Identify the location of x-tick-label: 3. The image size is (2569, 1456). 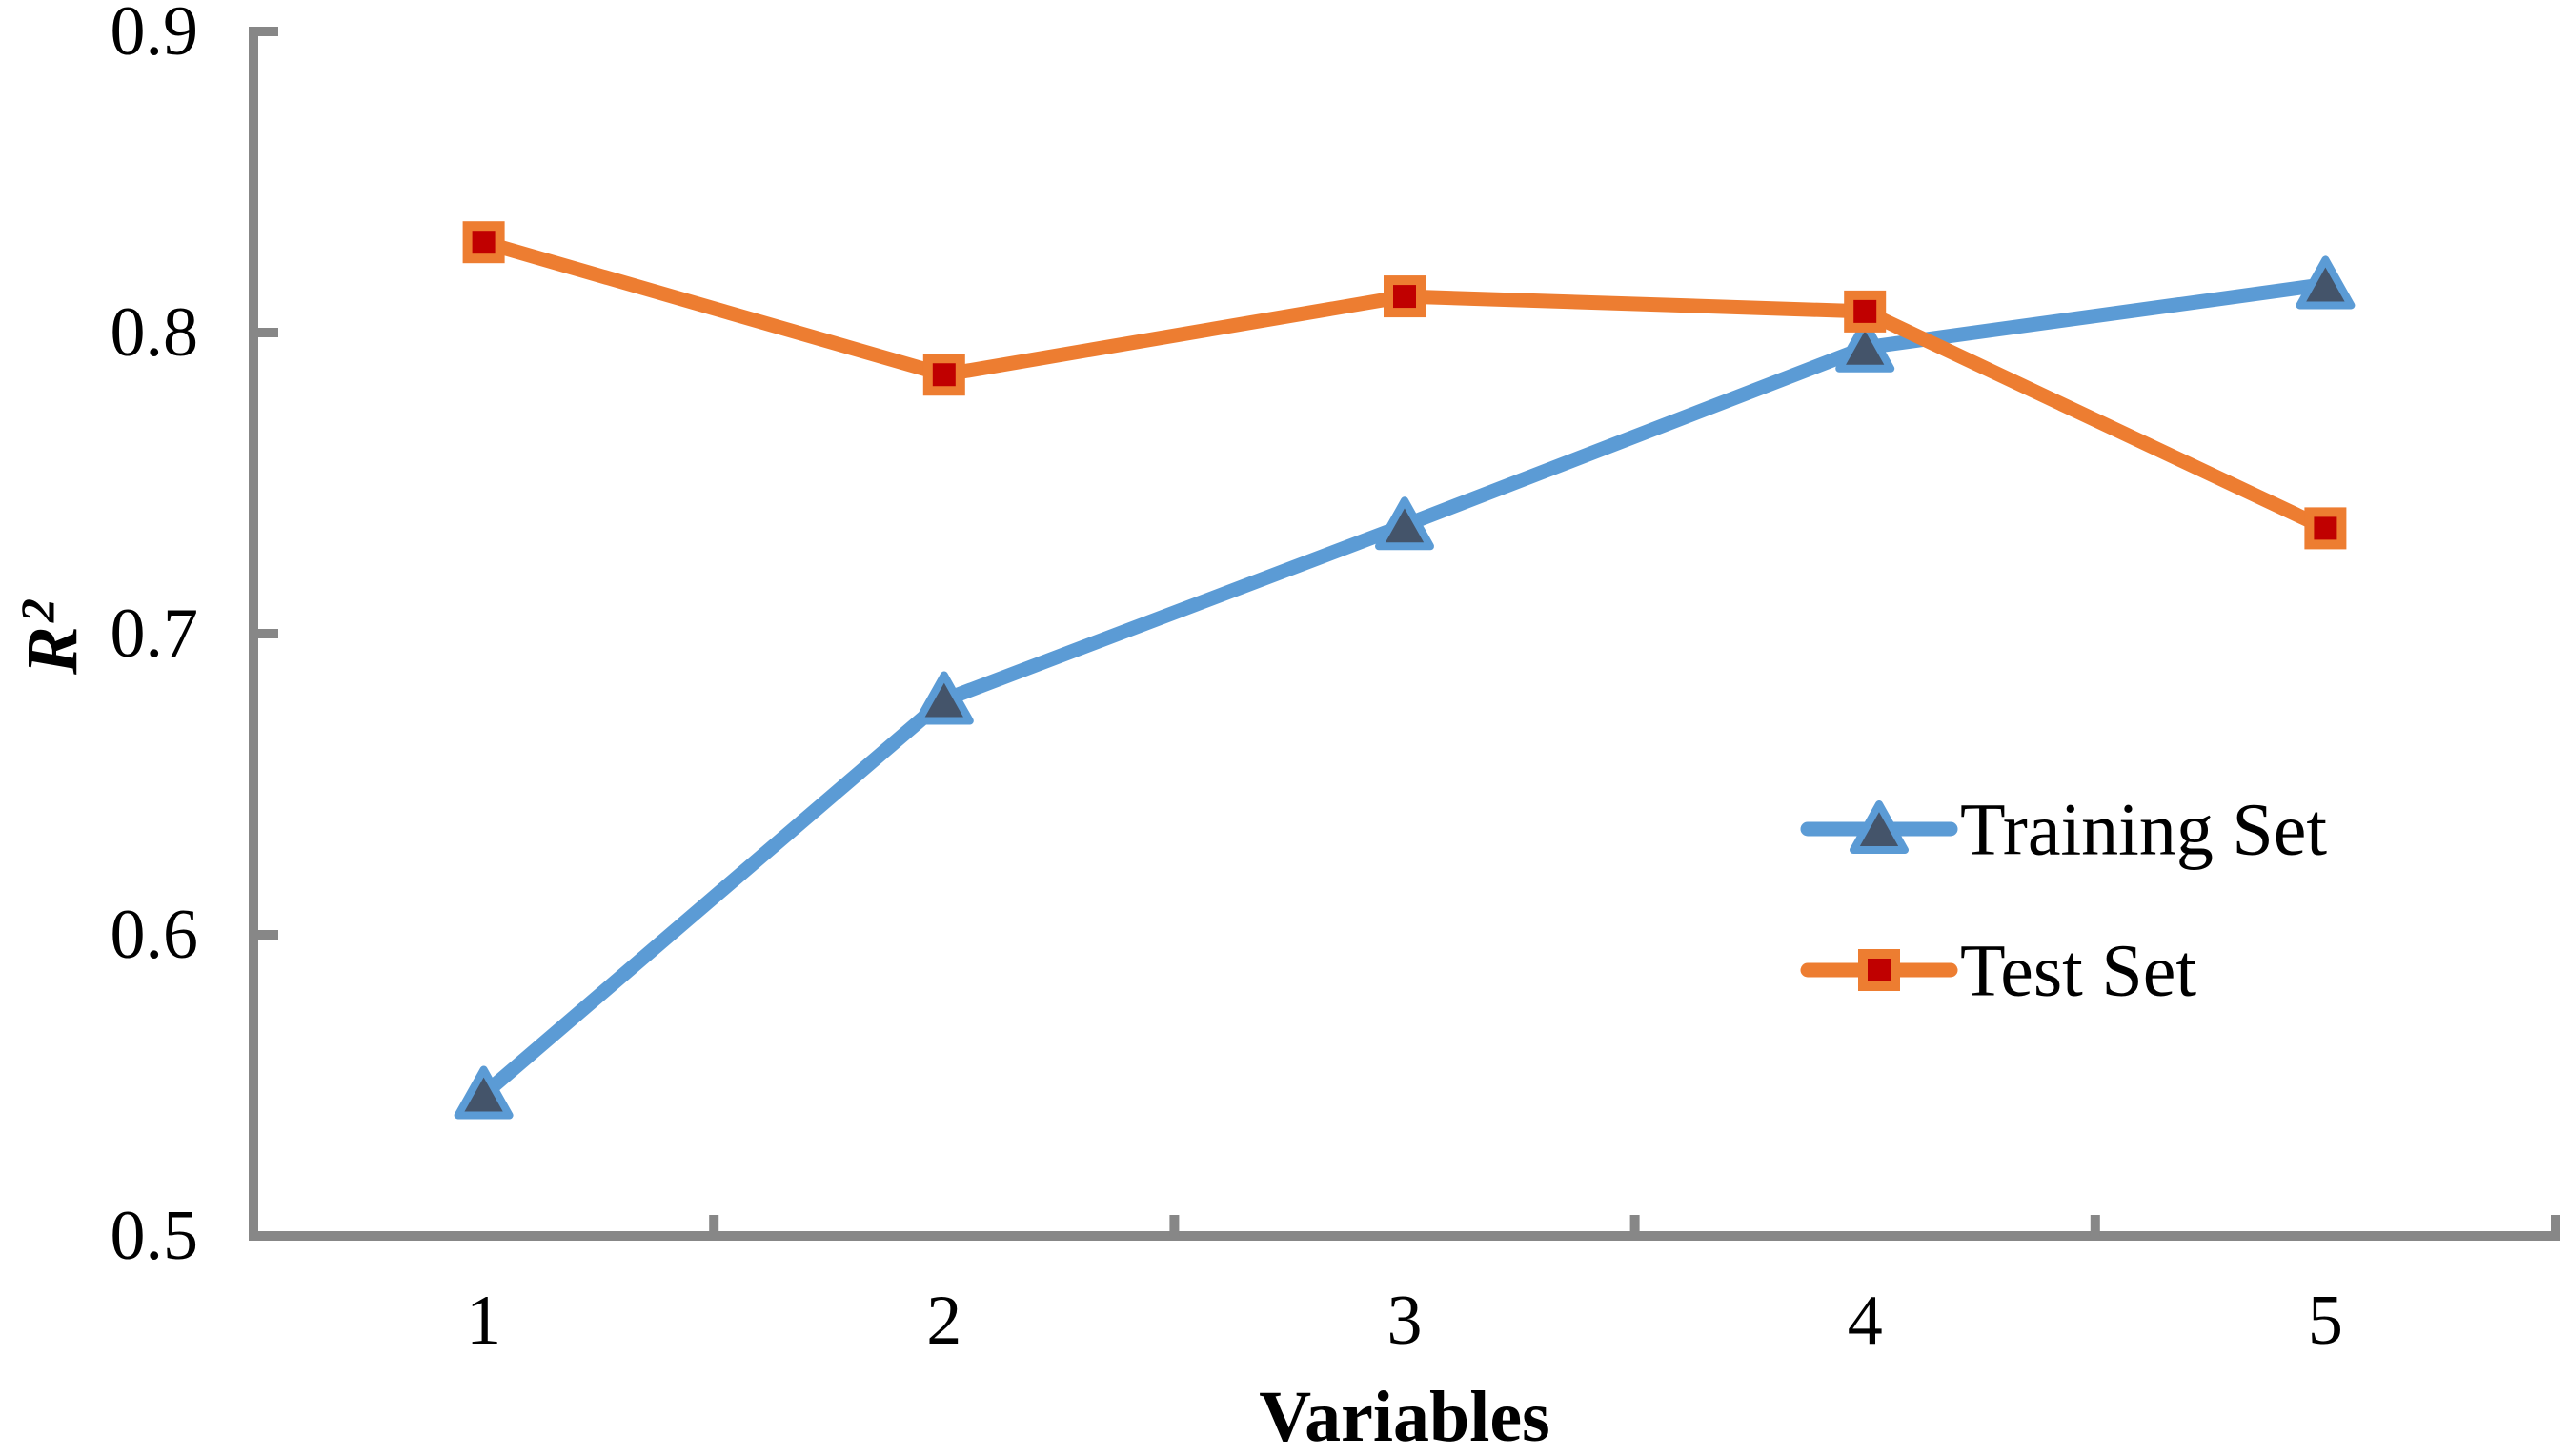
(1405, 1321).